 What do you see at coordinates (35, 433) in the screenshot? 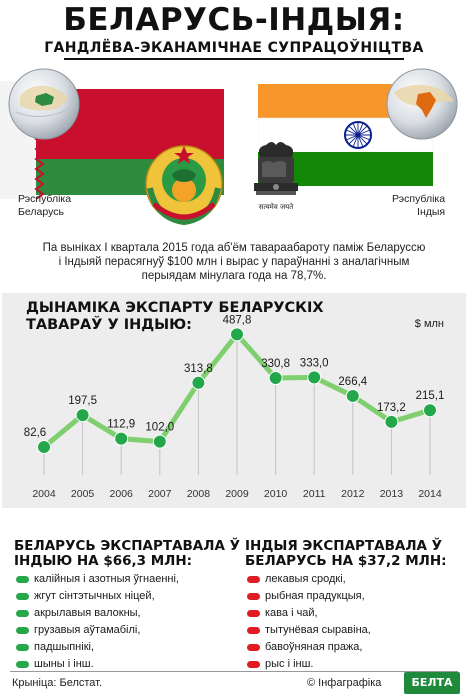
I see `data-label-2004: 82,6` at bounding box center [35, 433].